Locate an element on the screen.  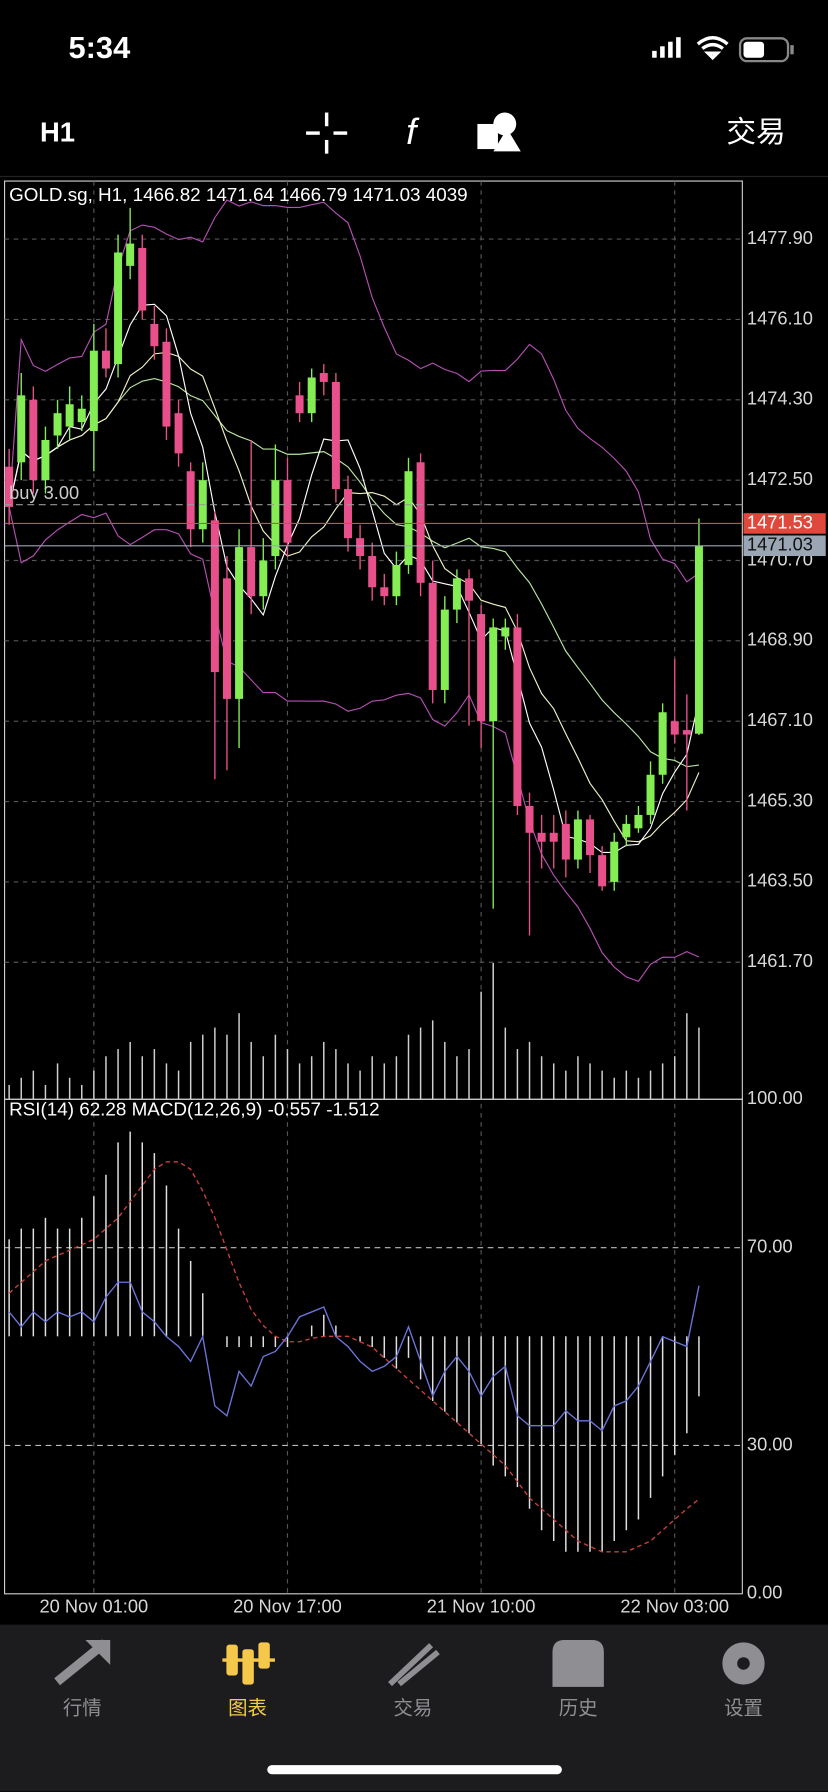
tab-label: 图表 is located at coordinates (247, 1708).